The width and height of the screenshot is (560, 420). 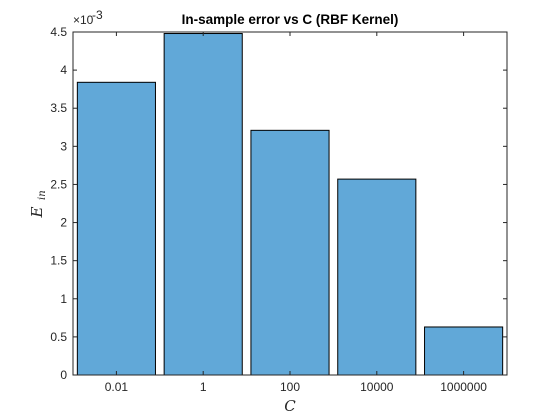 What do you see at coordinates (63, 223) in the screenshot?
I see `y-tick-label-4: 2` at bounding box center [63, 223].